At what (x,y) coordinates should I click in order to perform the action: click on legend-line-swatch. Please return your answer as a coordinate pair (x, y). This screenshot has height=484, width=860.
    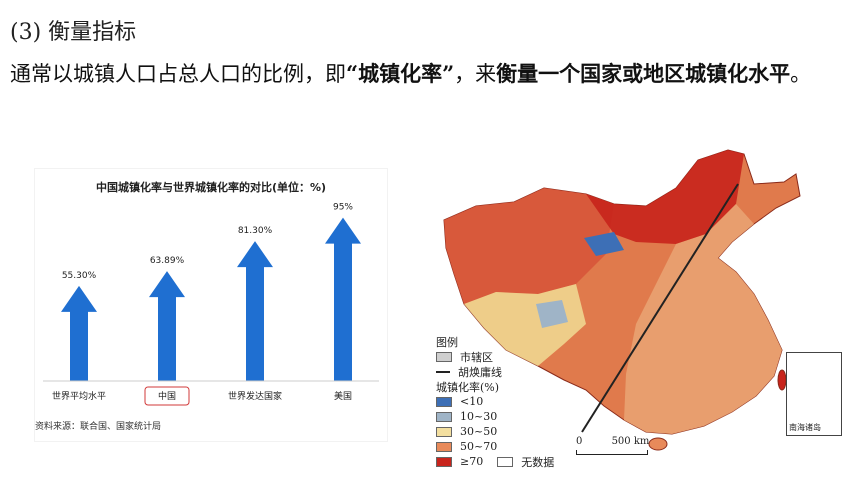
    Looking at the image, I should click on (443, 371).